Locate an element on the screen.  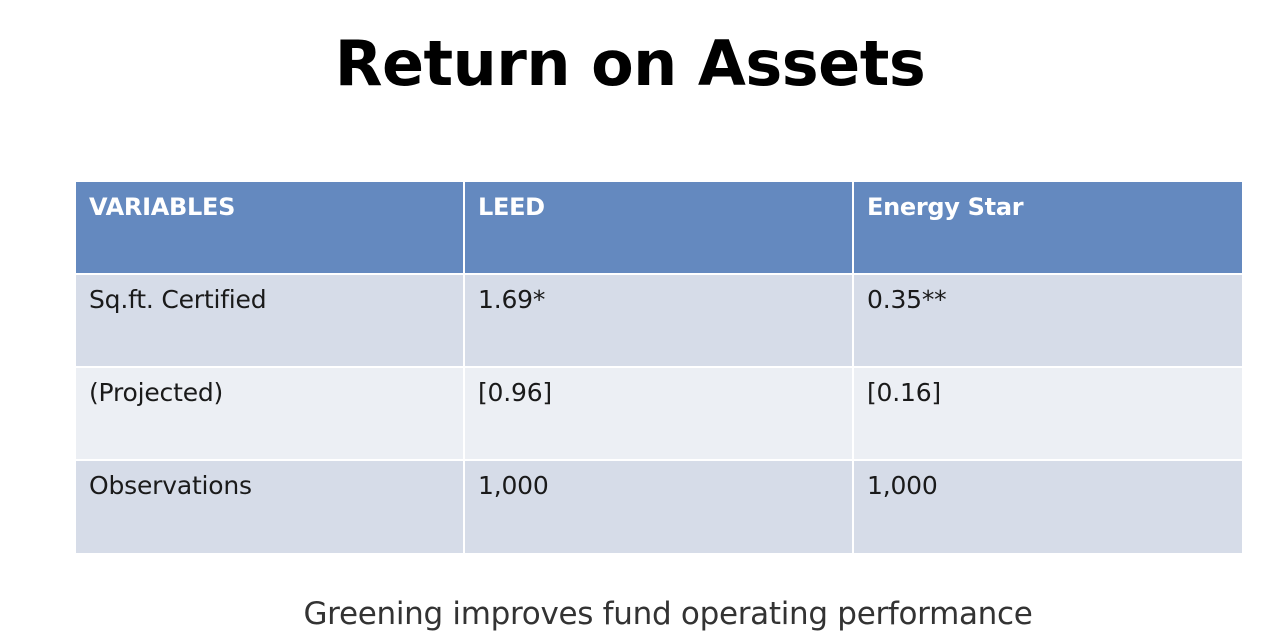
table-cell: 1.69* is located at coordinates (658, 320).